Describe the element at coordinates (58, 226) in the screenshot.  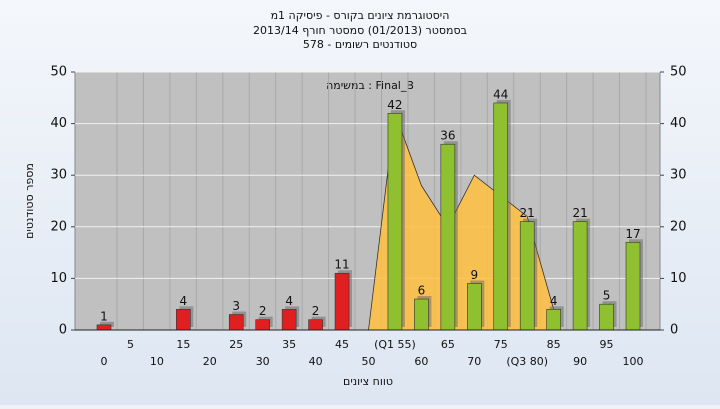
I see `y-tick-label: 20` at that location.